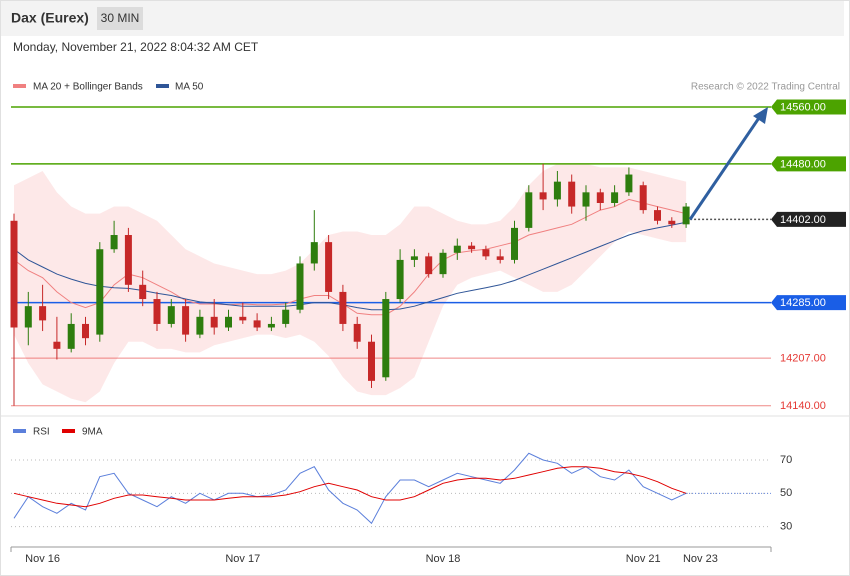 This screenshot has width=850, height=576. Describe the element at coordinates (803, 164) in the screenshot. I see `level-label: 14480.00` at that location.